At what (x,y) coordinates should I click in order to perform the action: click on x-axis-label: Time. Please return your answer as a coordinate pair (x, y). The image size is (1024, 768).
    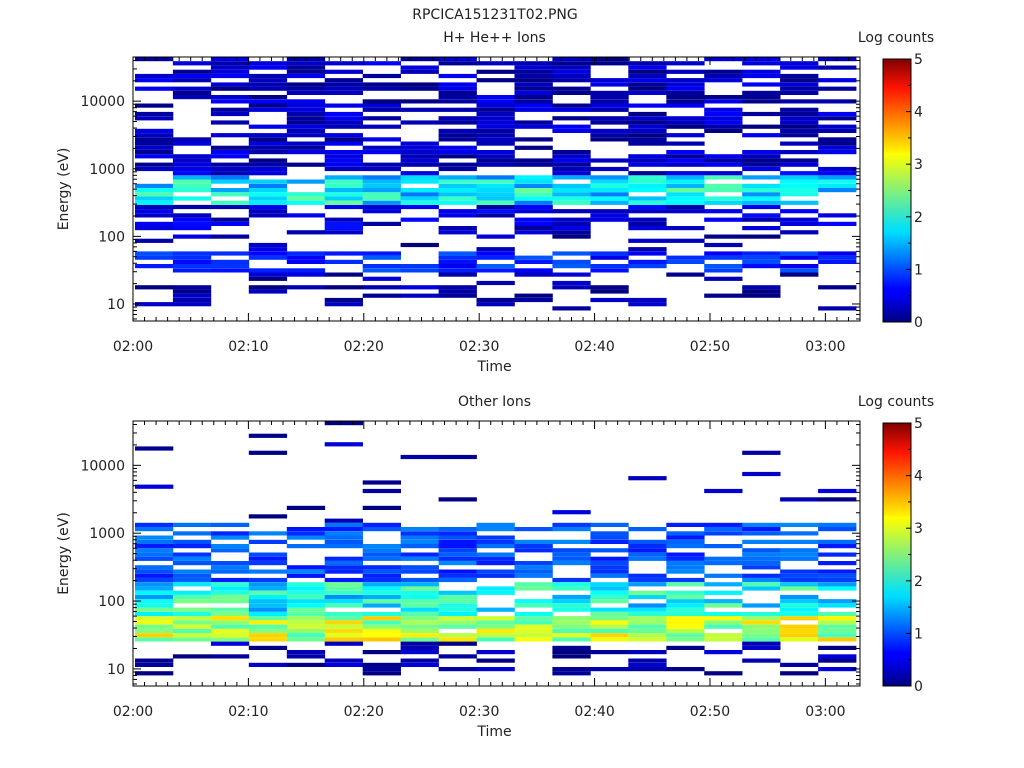
    Looking at the image, I should click on (493, 367).